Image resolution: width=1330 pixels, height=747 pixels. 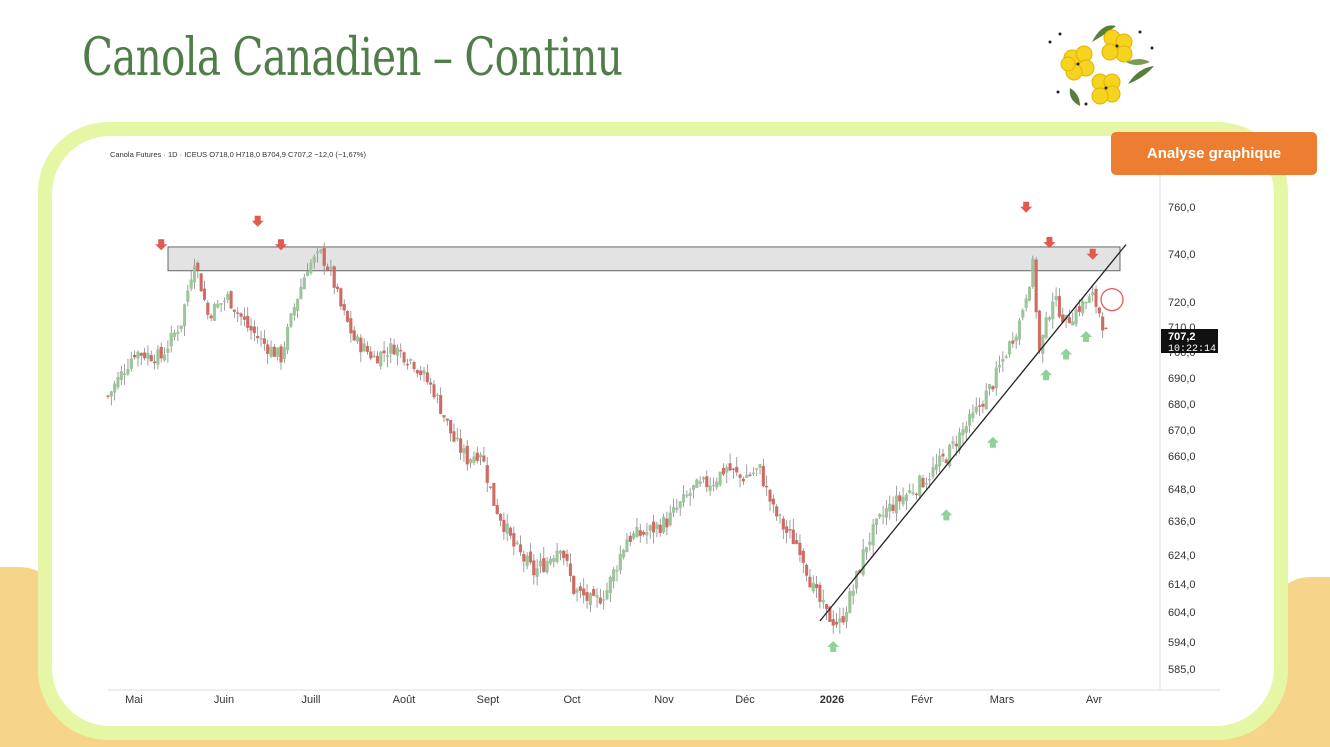 What do you see at coordinates (1182, 379) in the screenshot?
I see `y-tick-label: 690,0` at bounding box center [1182, 379].